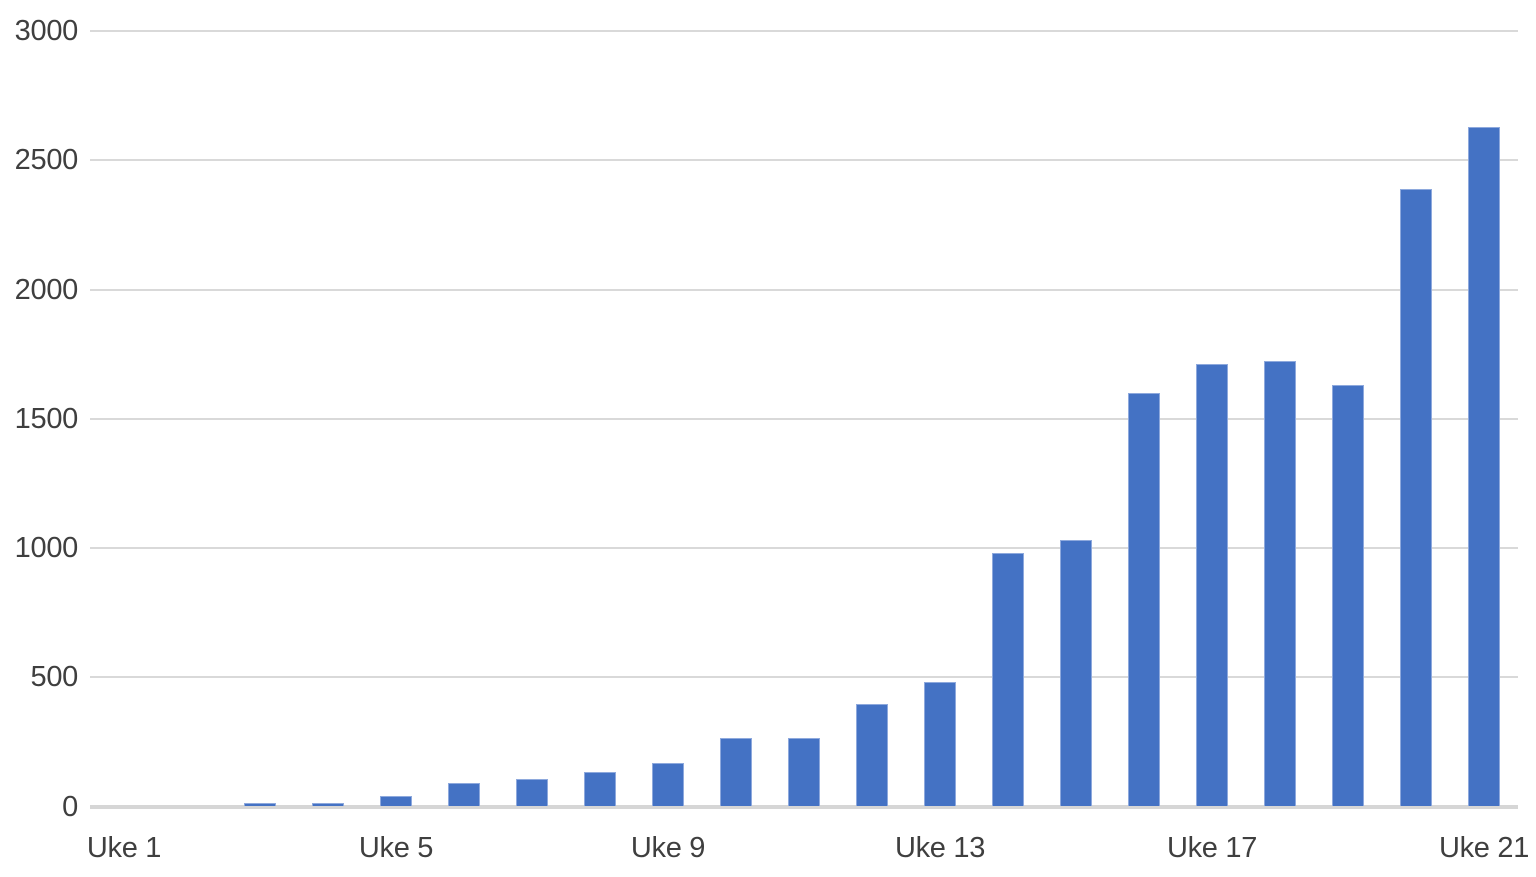 This screenshot has height=877, width=1536. I want to click on x-tick-label: Uke 21, so click(1484, 848).